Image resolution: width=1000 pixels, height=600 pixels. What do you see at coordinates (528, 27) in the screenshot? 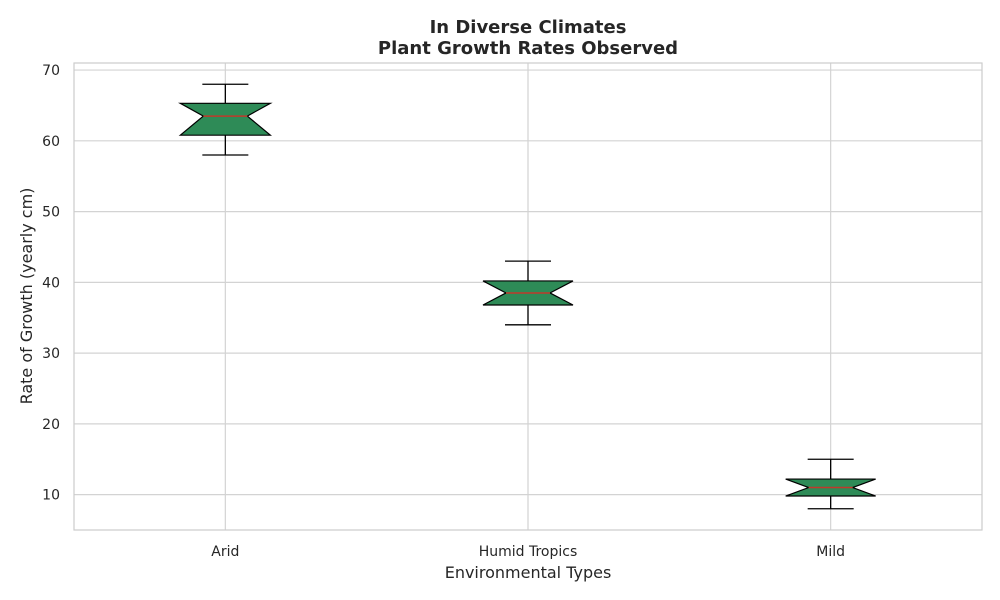
I see `chart-title-line-1: In Diverse Climates` at bounding box center [528, 27].